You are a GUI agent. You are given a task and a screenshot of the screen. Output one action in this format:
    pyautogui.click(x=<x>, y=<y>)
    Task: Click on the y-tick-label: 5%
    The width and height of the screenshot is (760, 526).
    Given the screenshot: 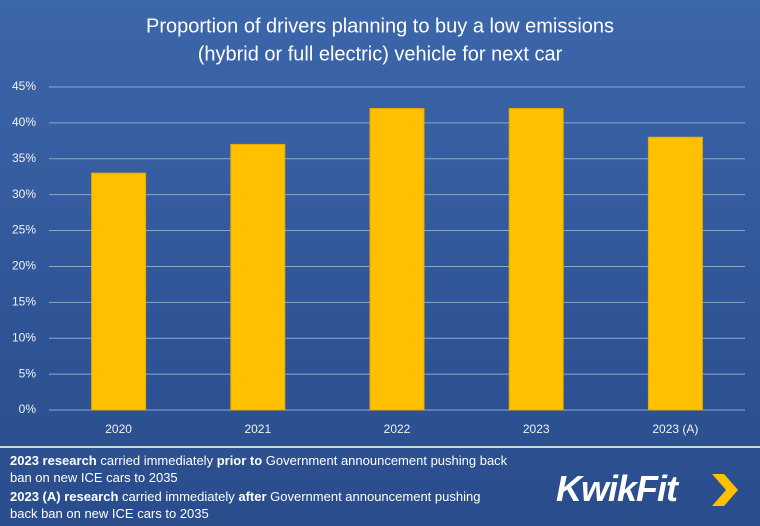 What is the action you would take?
    pyautogui.click(x=28, y=373)
    